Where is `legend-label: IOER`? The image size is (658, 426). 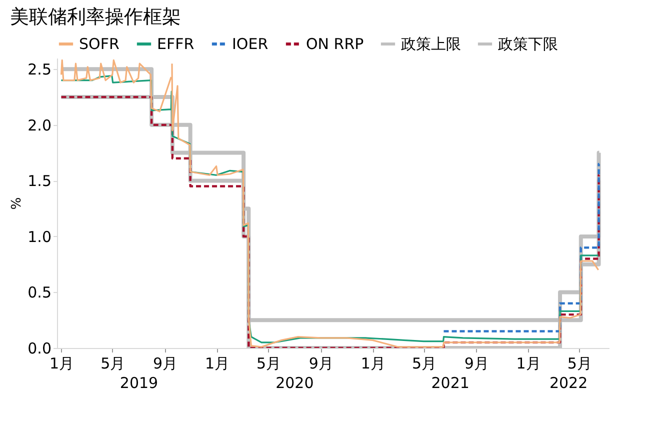 legend-label: IOER is located at coordinates (250, 44).